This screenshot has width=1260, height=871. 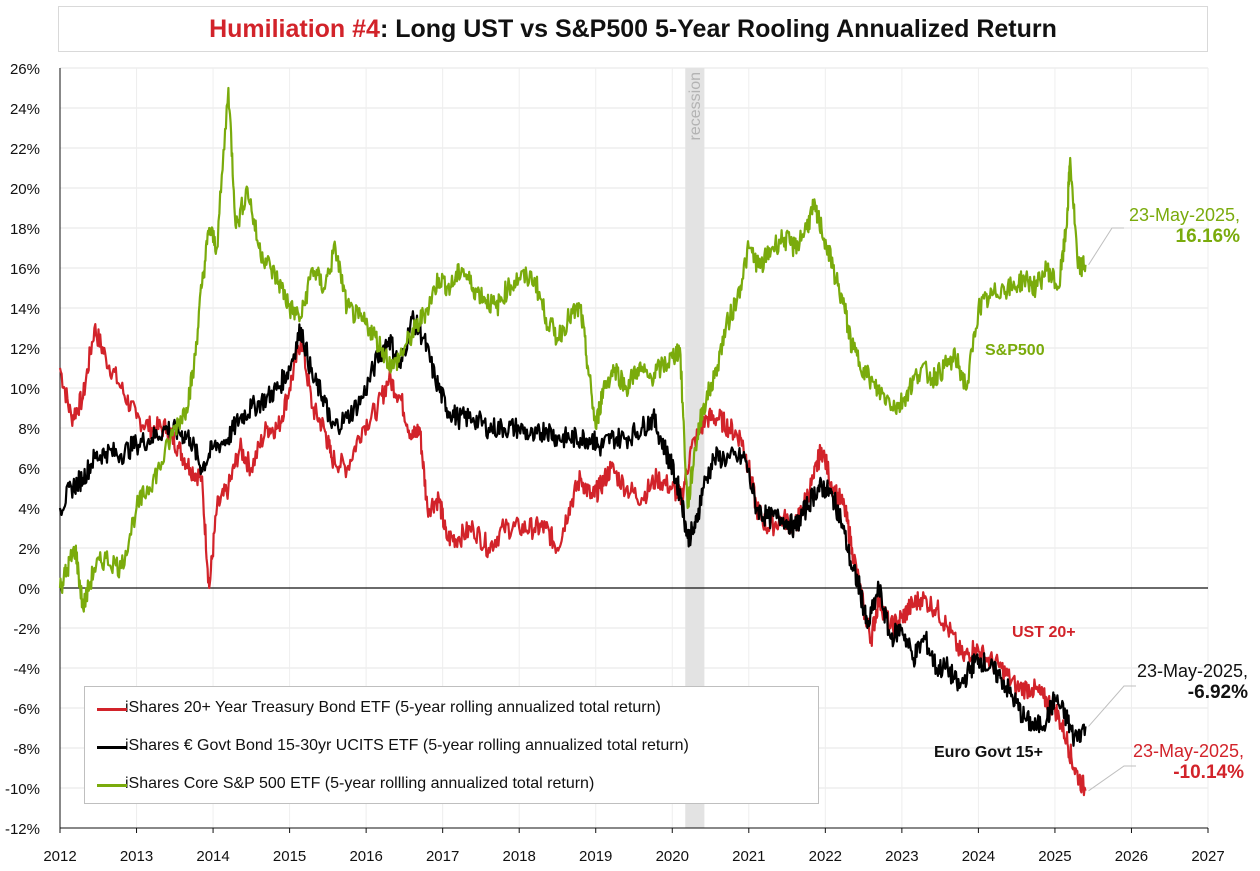 I want to click on x-tick-label: 2023, so click(x=901, y=856).